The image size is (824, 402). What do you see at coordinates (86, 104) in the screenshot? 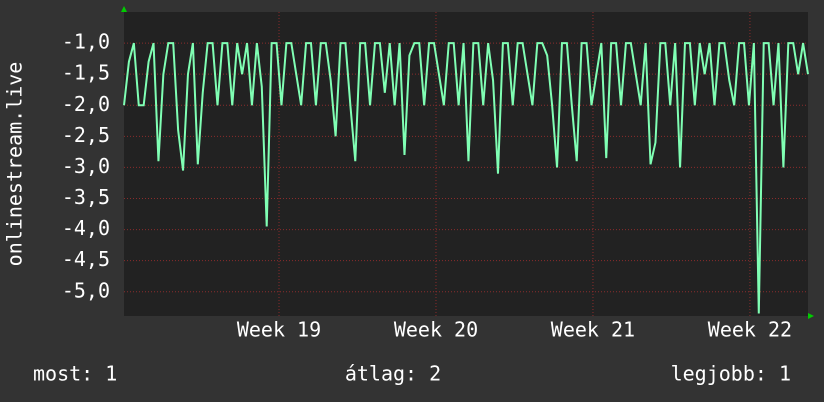
I see `y-tick-label: -2,0` at bounding box center [86, 104].